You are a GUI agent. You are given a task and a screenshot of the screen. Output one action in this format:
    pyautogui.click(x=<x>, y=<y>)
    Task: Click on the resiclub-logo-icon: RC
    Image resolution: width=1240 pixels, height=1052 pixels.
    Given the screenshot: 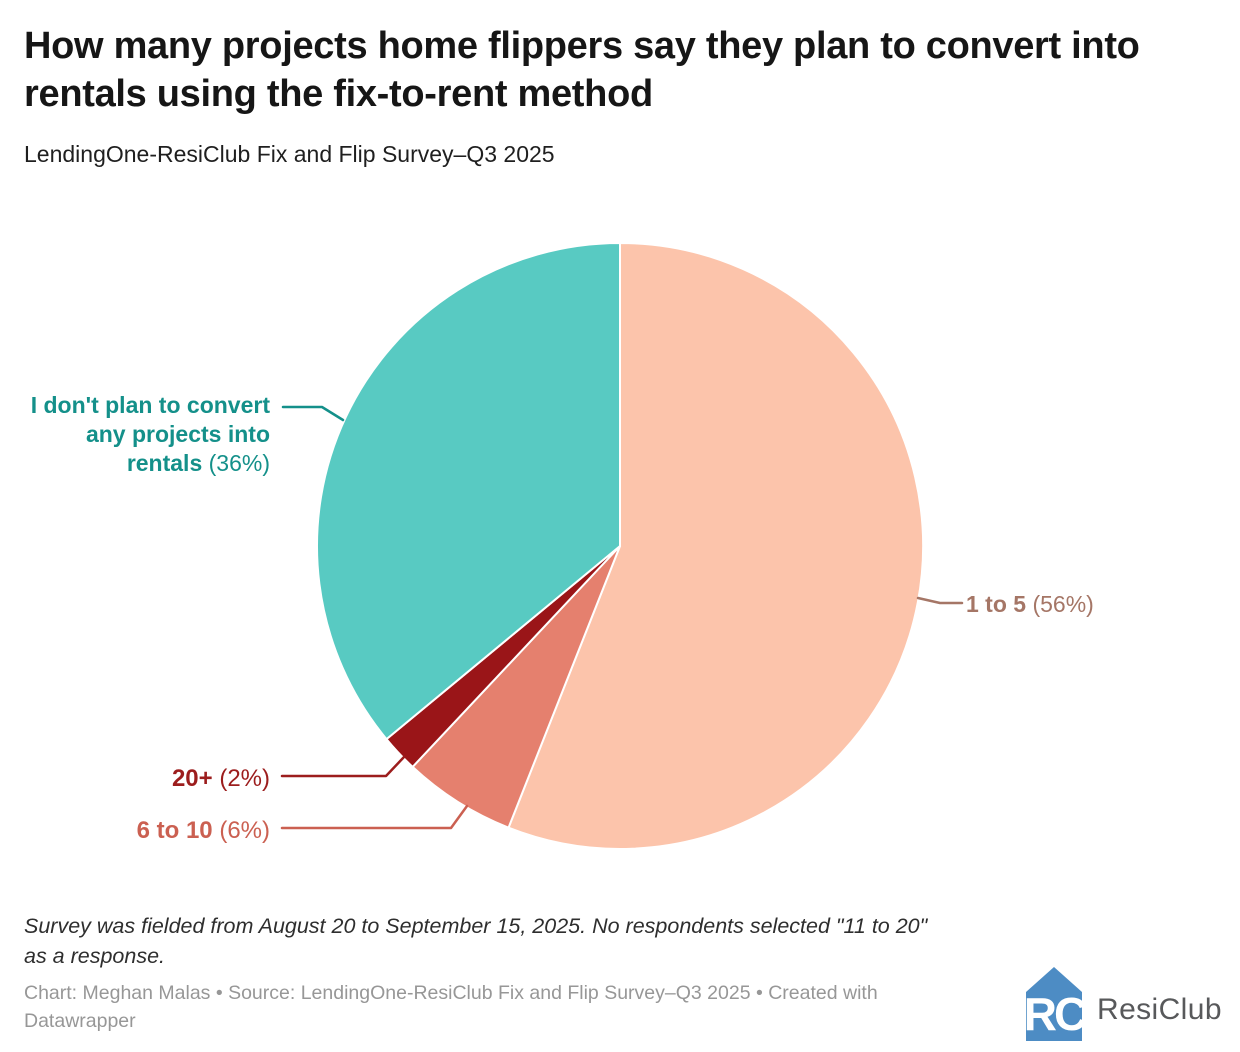 What is the action you would take?
    pyautogui.click(x=1054, y=1004)
    